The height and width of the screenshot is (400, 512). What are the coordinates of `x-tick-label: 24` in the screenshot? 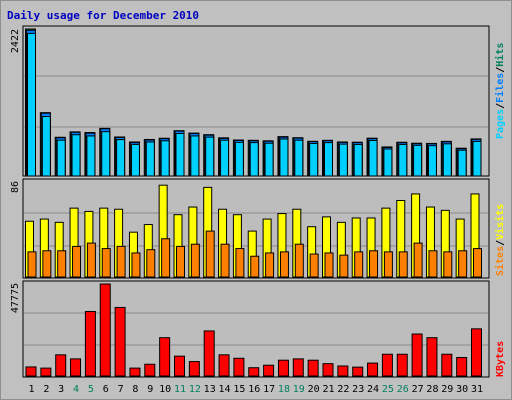 It's located at (373, 389).